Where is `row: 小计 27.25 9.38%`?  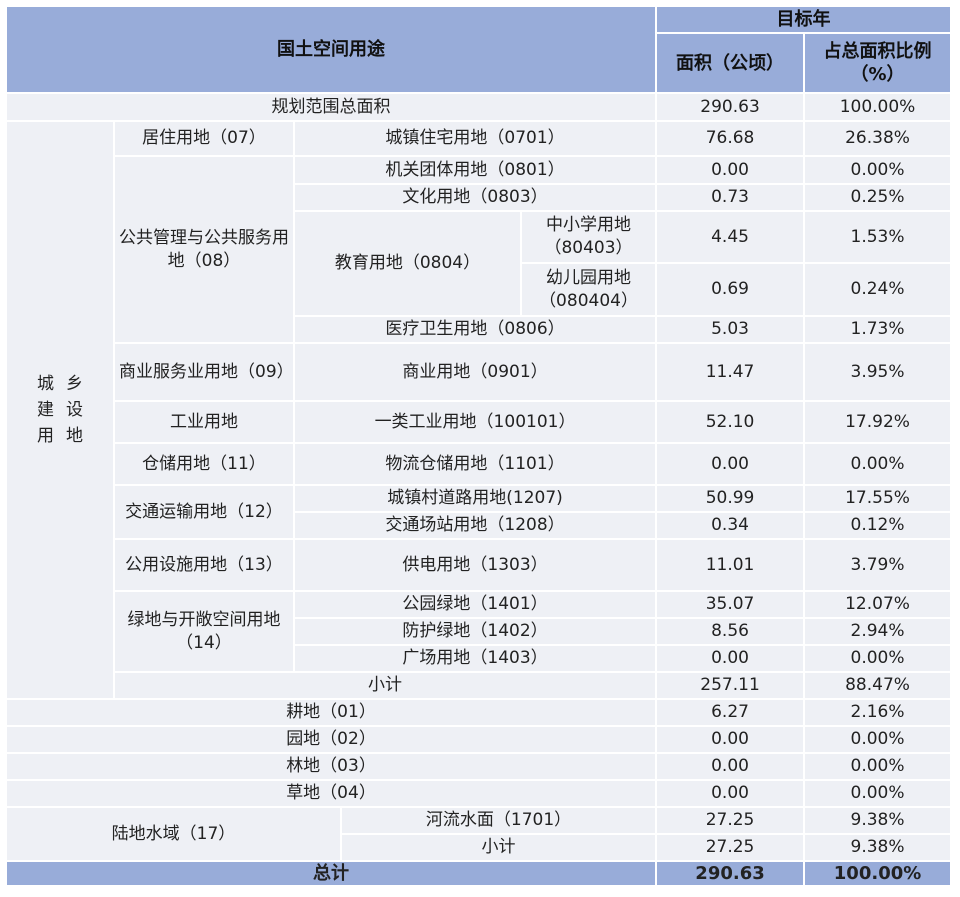 row: 小计 27.25 9.38% is located at coordinates (479, 847).